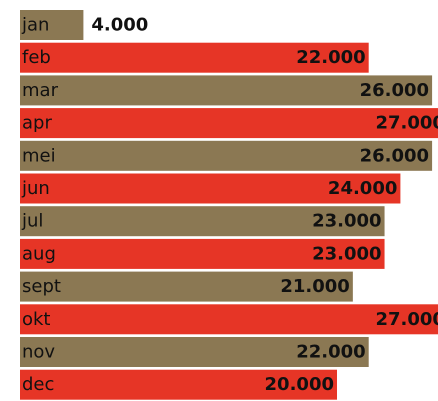 The height and width of the screenshot is (401, 438). Describe the element at coordinates (314, 286) in the screenshot. I see `value-label: 21.000` at that location.